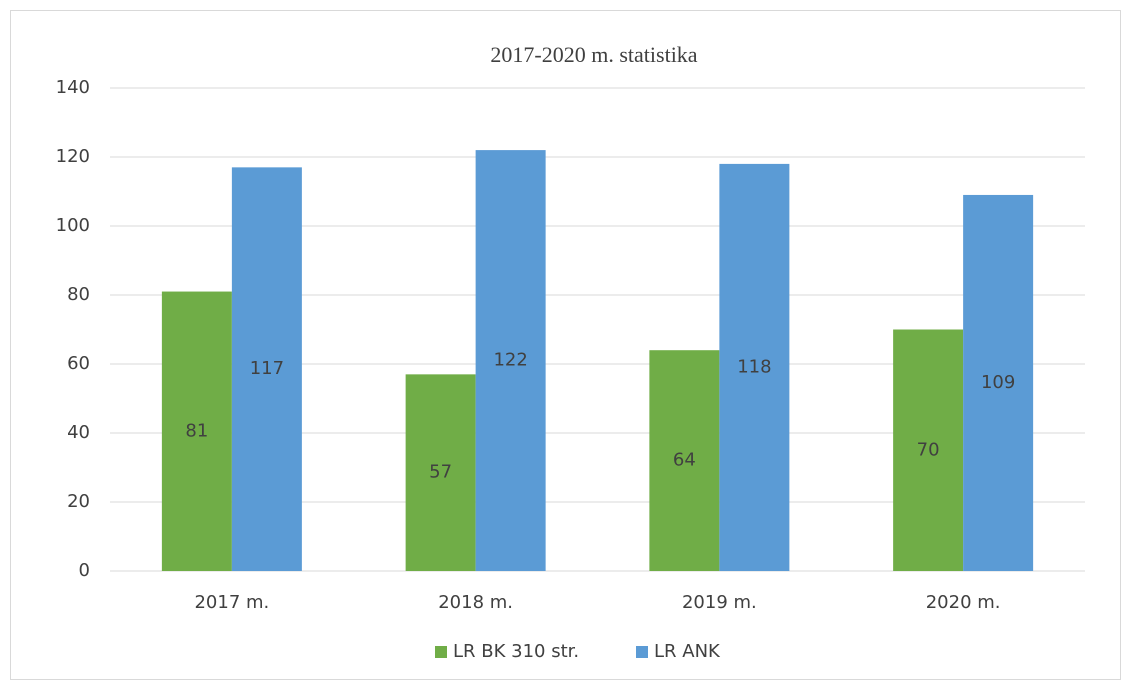 The width and height of the screenshot is (1132, 681). I want to click on x-tick-label: 2019 m., so click(719, 602).